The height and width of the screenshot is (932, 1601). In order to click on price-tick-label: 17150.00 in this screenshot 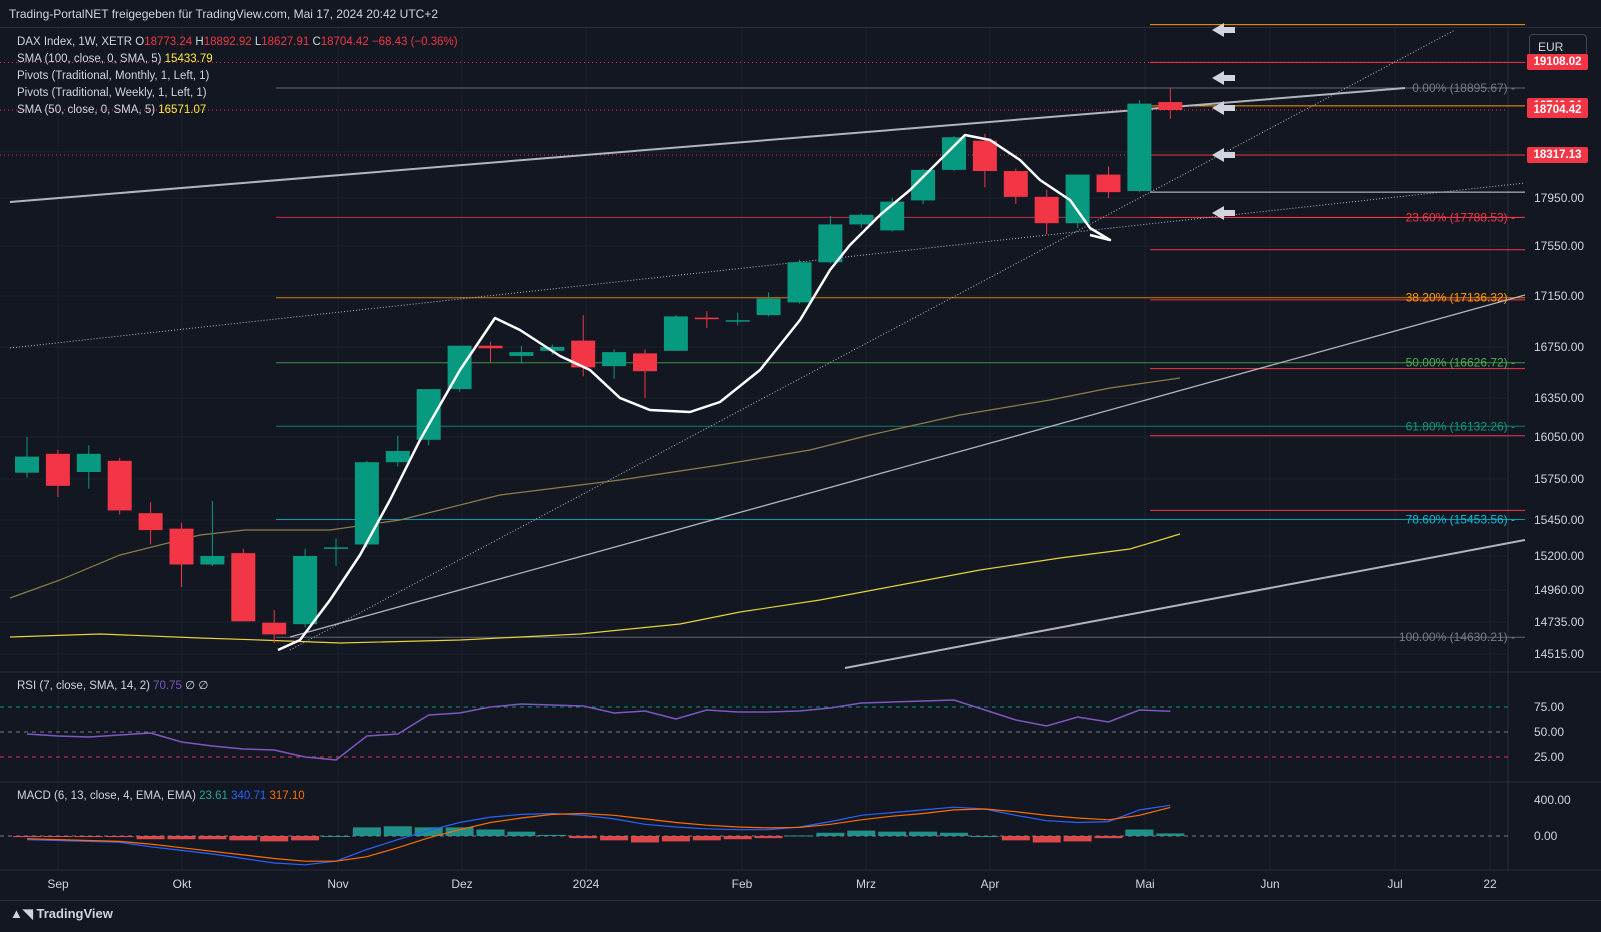, I will do `click(1559, 296)`.